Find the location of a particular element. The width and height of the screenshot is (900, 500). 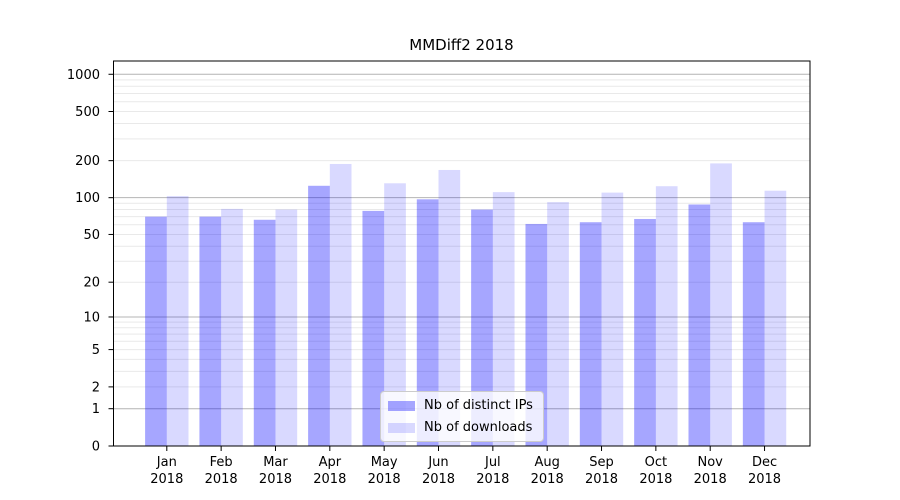

bar-nb-of-downloads-jun is located at coordinates (449, 307).